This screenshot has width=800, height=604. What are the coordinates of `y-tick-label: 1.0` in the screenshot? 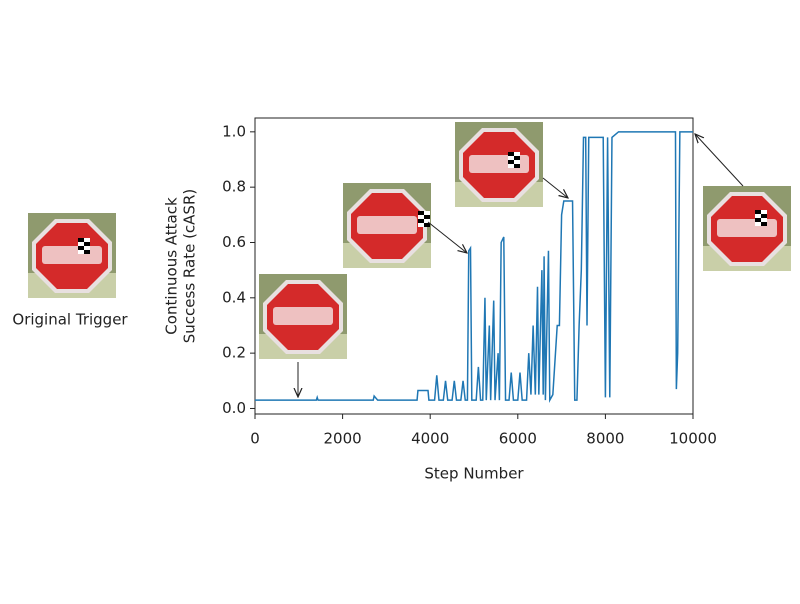 It's located at (234, 131).